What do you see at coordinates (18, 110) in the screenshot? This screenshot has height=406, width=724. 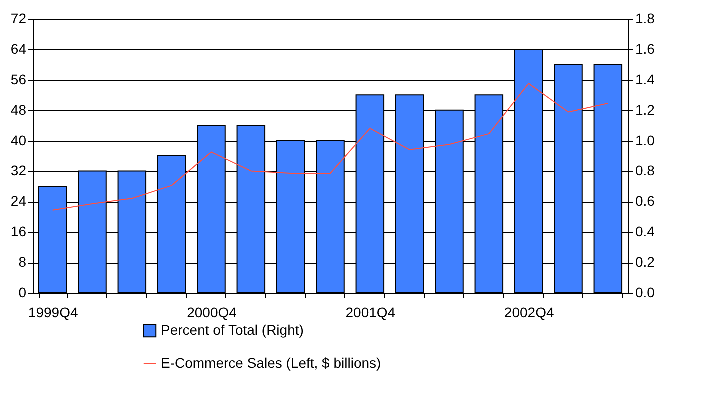 I see `y-tick-label: 48` at bounding box center [18, 110].